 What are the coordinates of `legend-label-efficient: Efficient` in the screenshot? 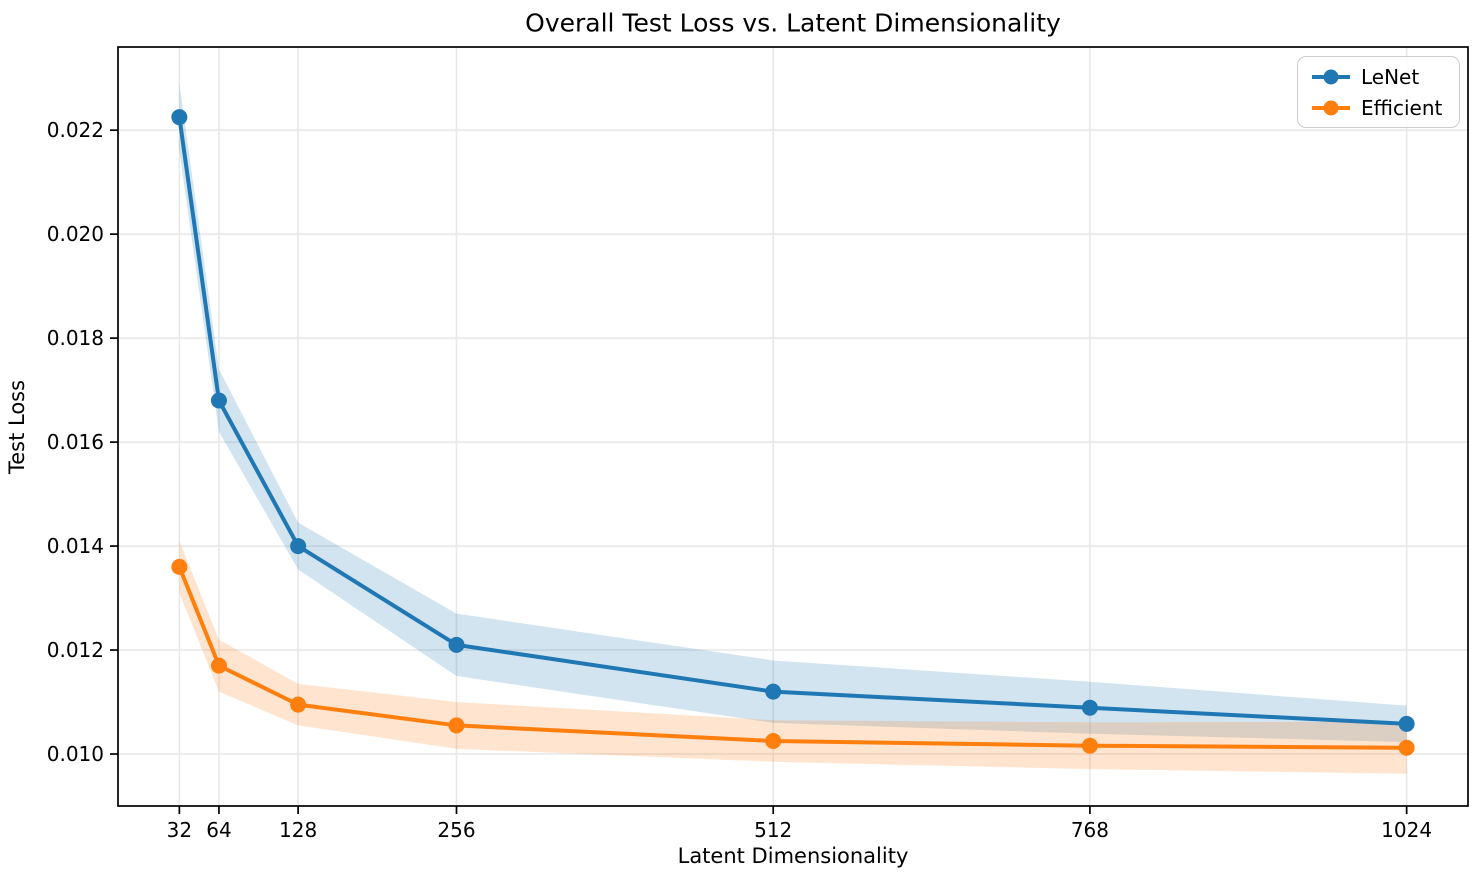 It's located at (1402, 107).